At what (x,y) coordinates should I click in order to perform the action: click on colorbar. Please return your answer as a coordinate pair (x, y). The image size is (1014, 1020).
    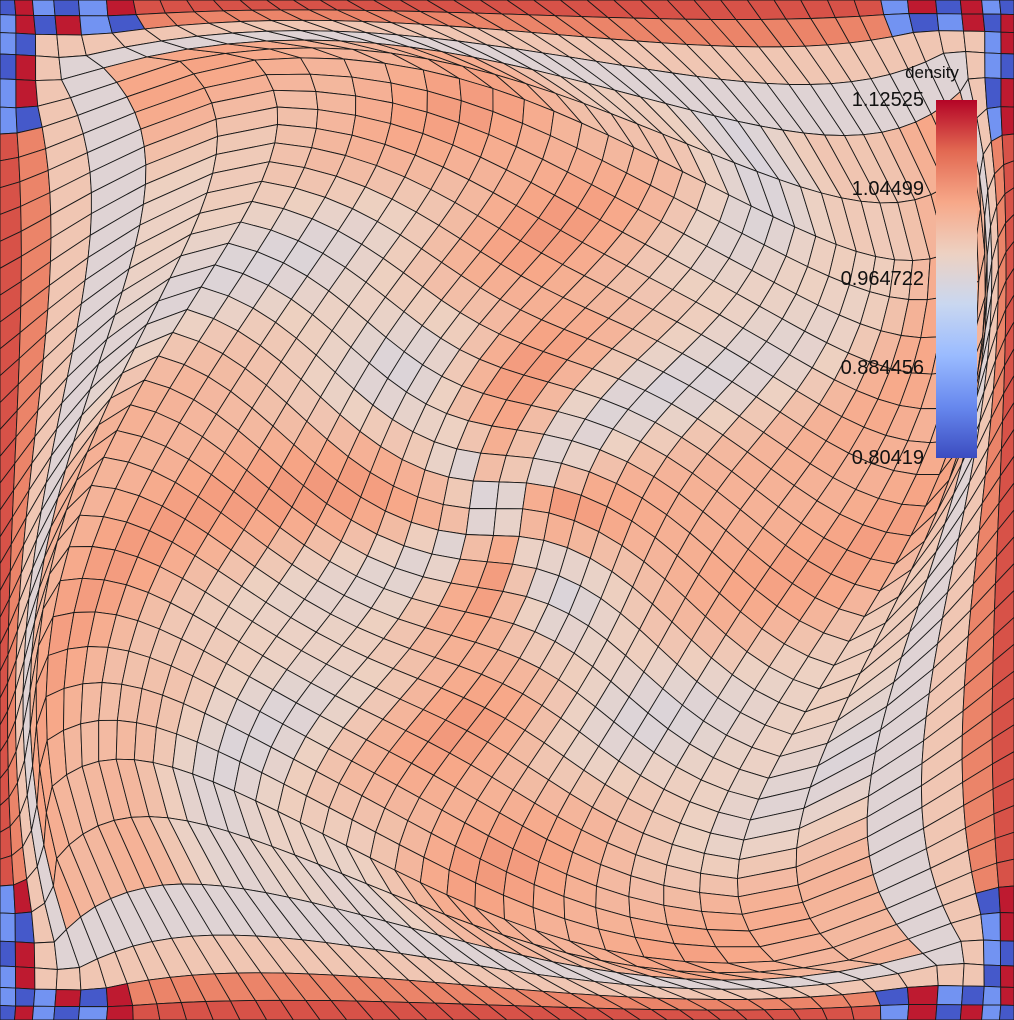
    Looking at the image, I should click on (956, 279).